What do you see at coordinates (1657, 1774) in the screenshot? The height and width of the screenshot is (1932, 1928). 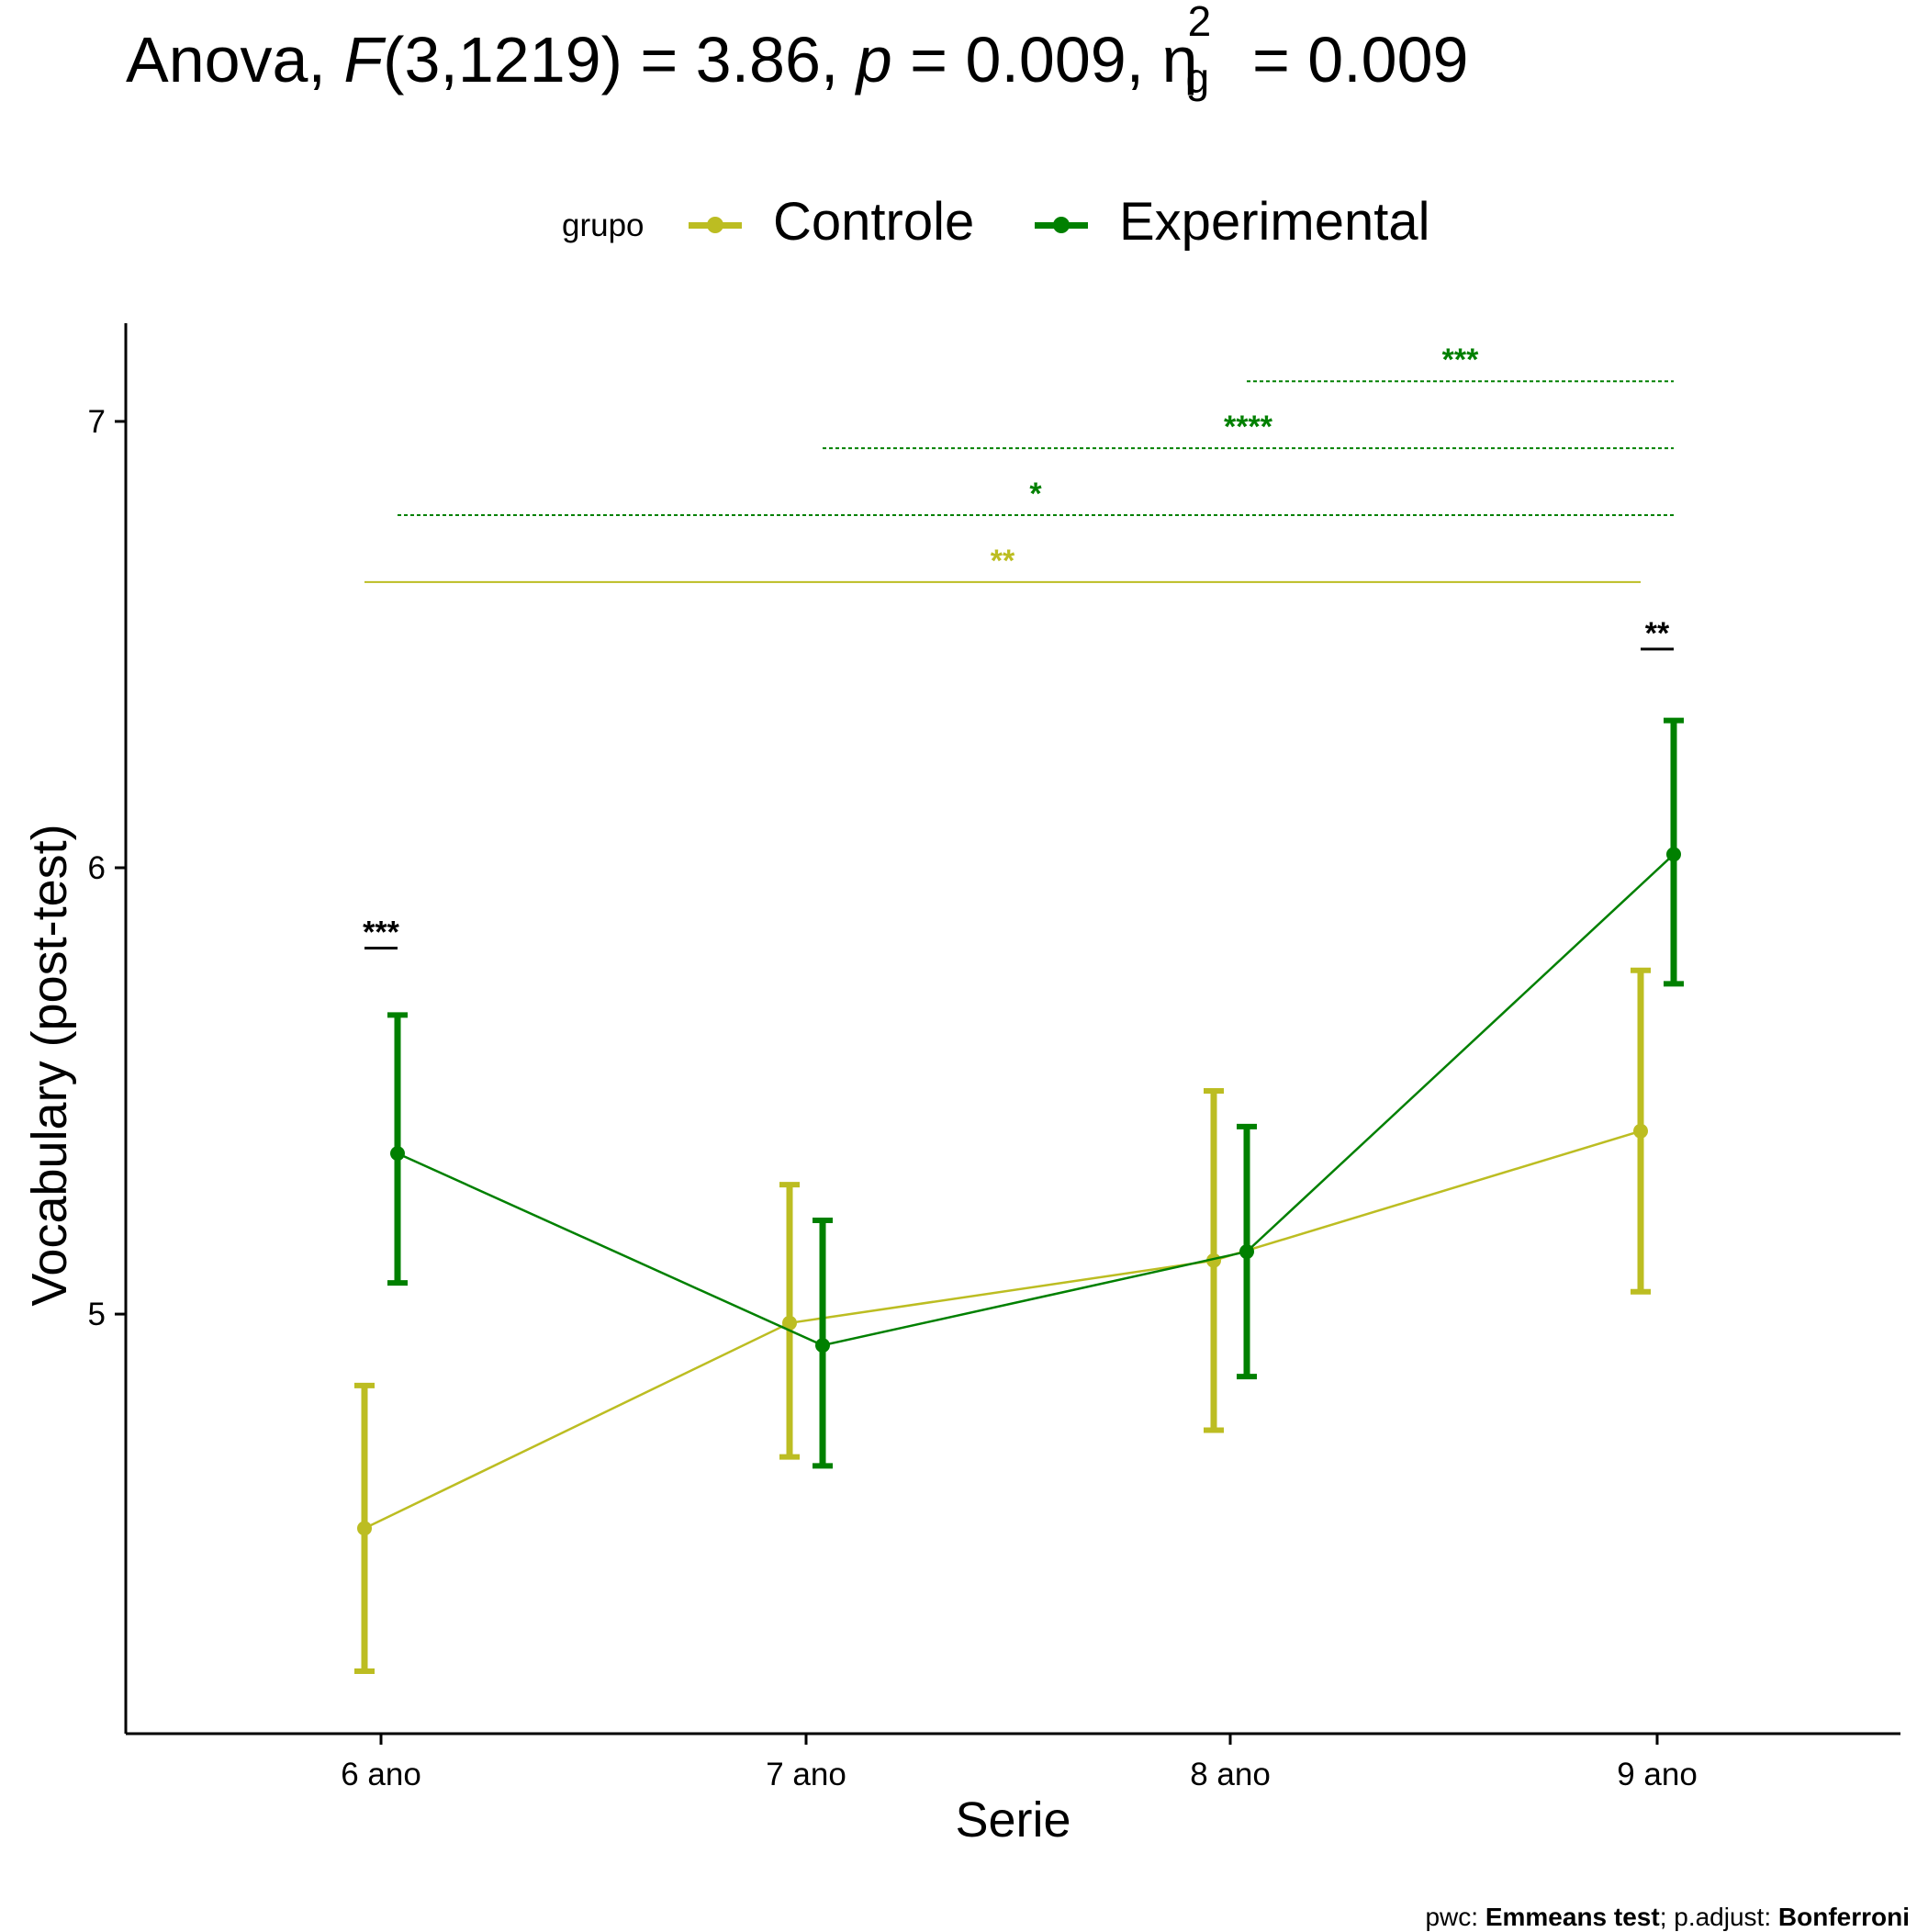 I see `x-tick-label: 9 ano` at bounding box center [1657, 1774].